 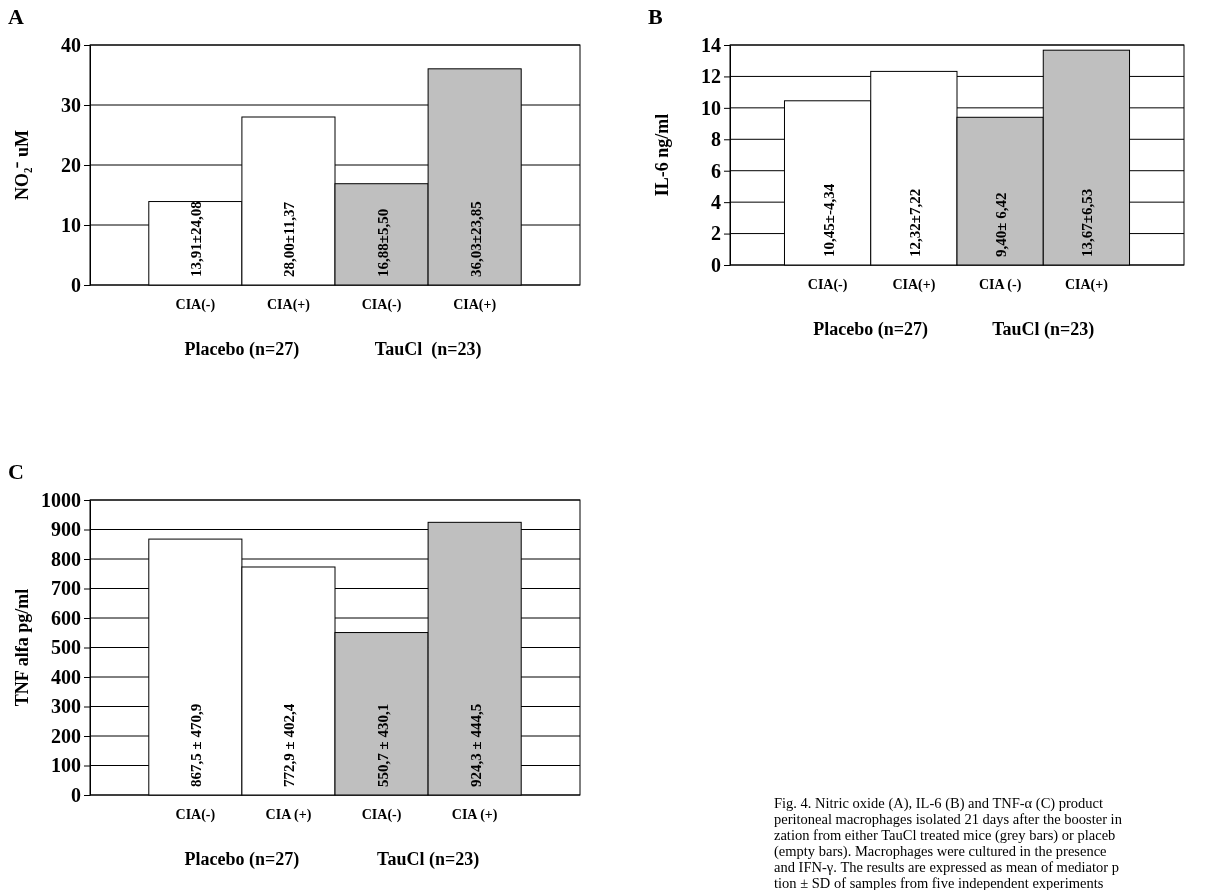 What do you see at coordinates (66, 765) in the screenshot?
I see `y-tick-label: 100` at bounding box center [66, 765].